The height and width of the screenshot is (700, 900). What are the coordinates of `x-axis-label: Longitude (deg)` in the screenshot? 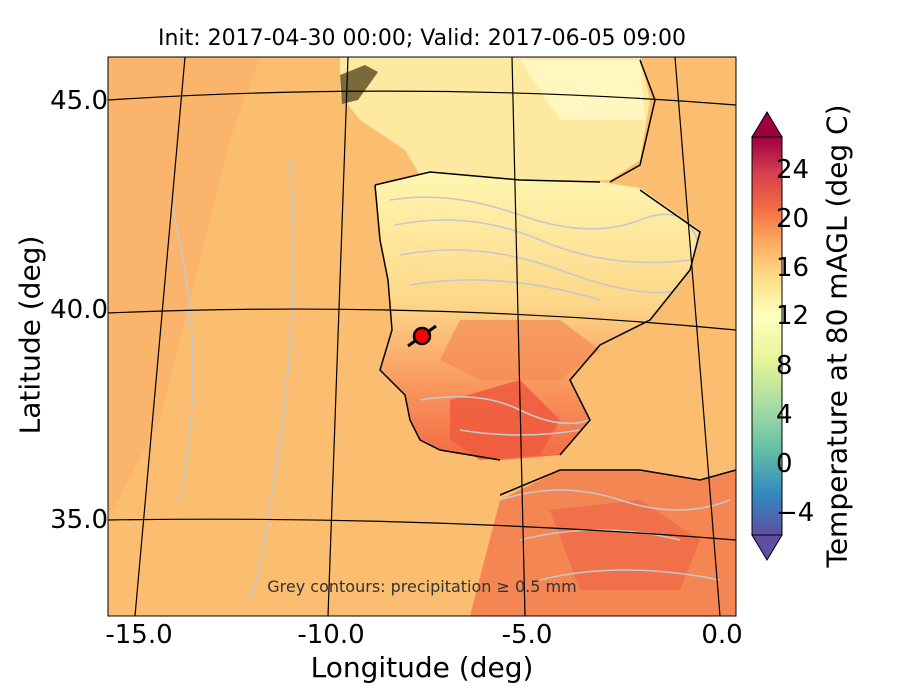 It's located at (422, 667).